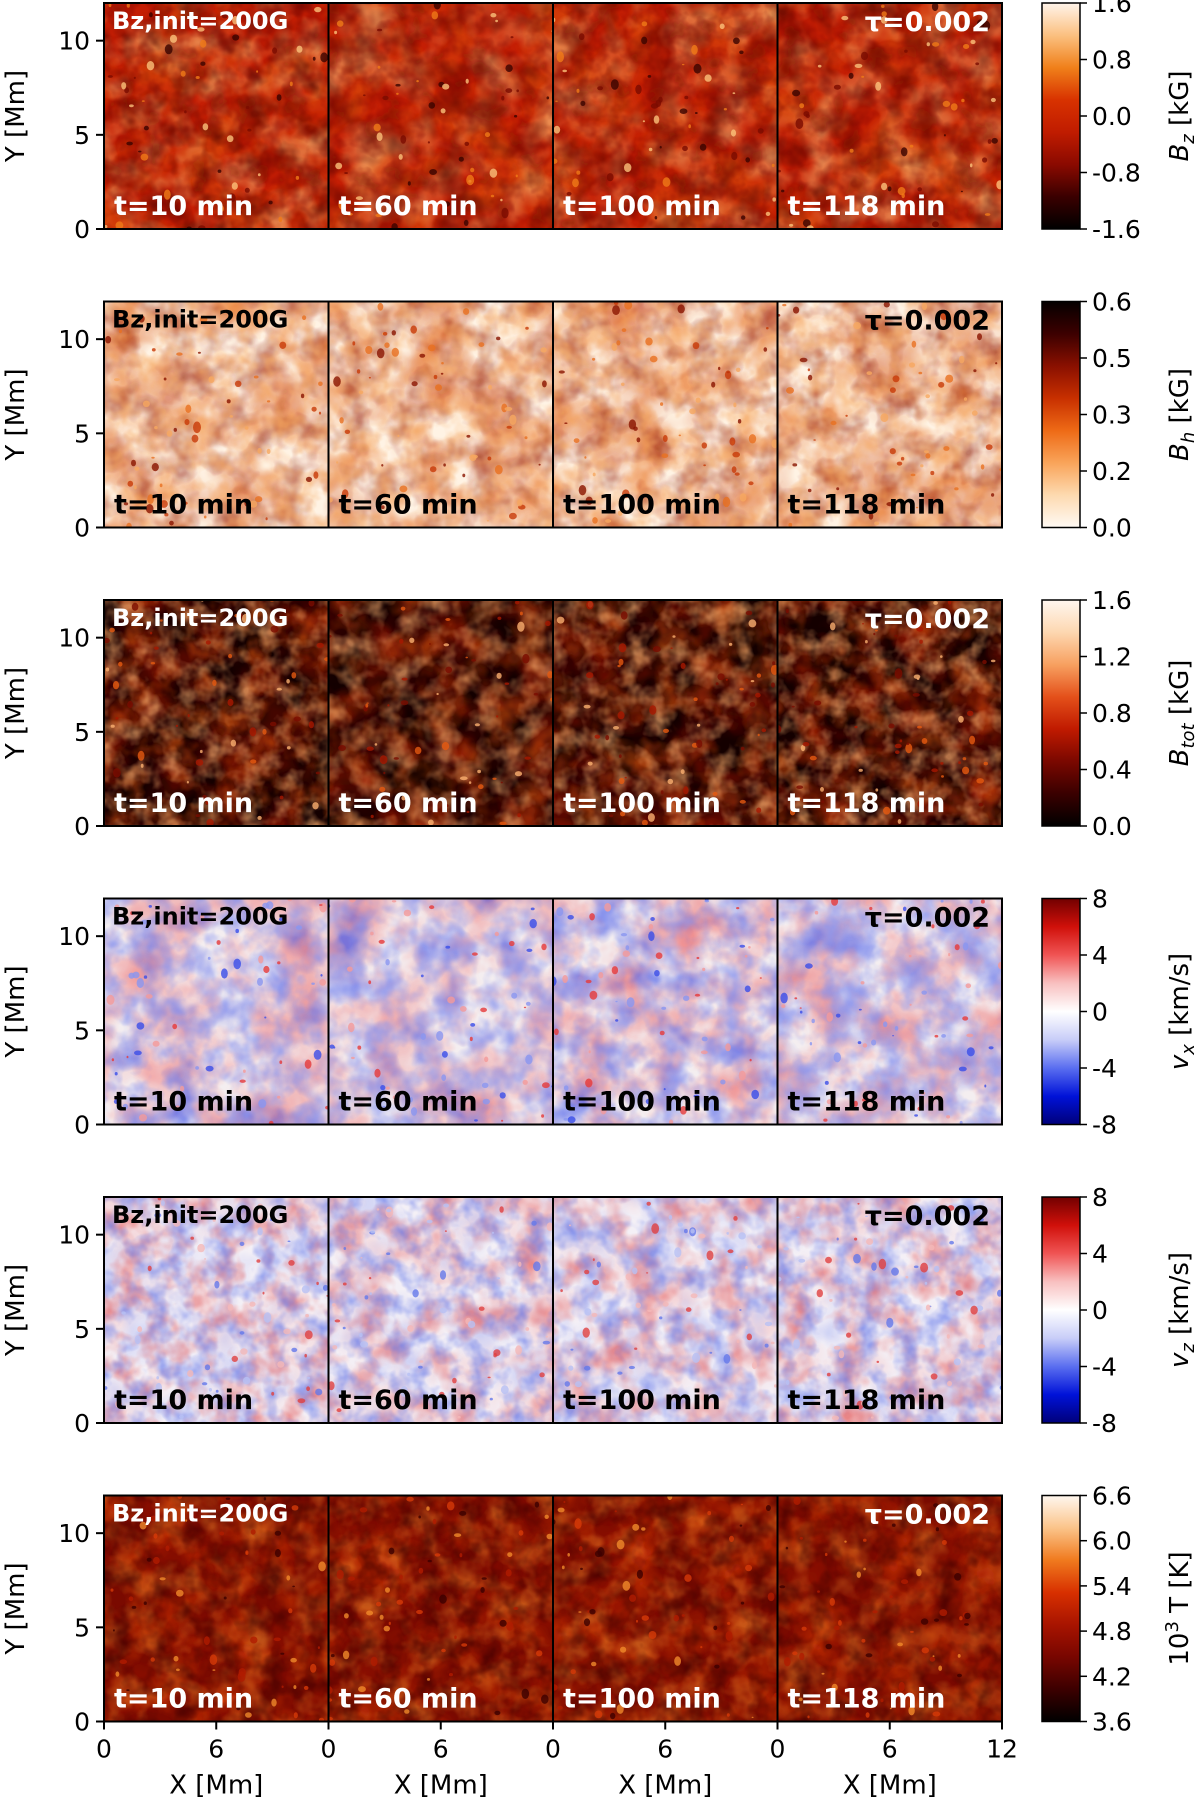 This screenshot has width=1200, height=1803. I want to click on time-label: t=10 min, so click(183, 1699).